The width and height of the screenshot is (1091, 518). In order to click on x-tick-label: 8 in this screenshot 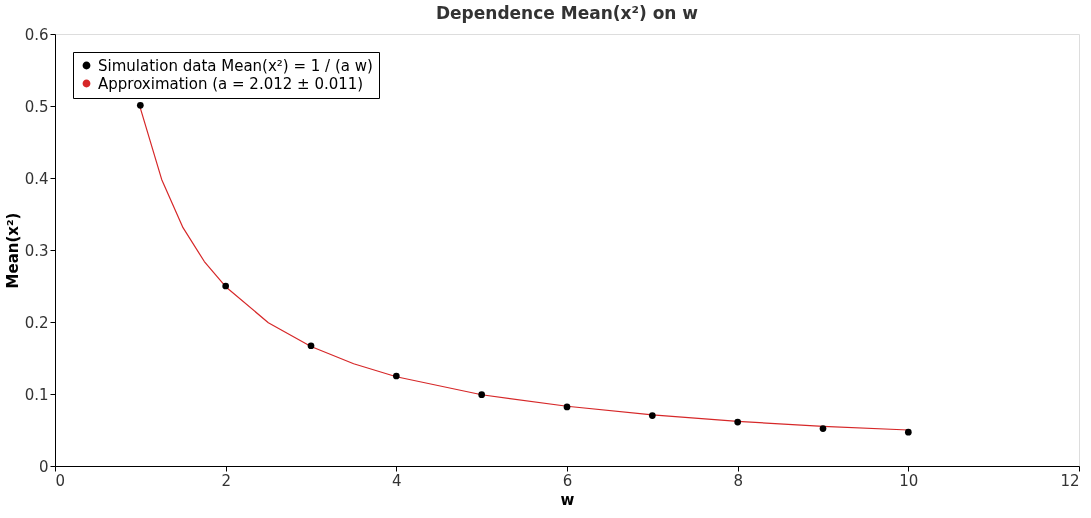, I will do `click(738, 480)`.